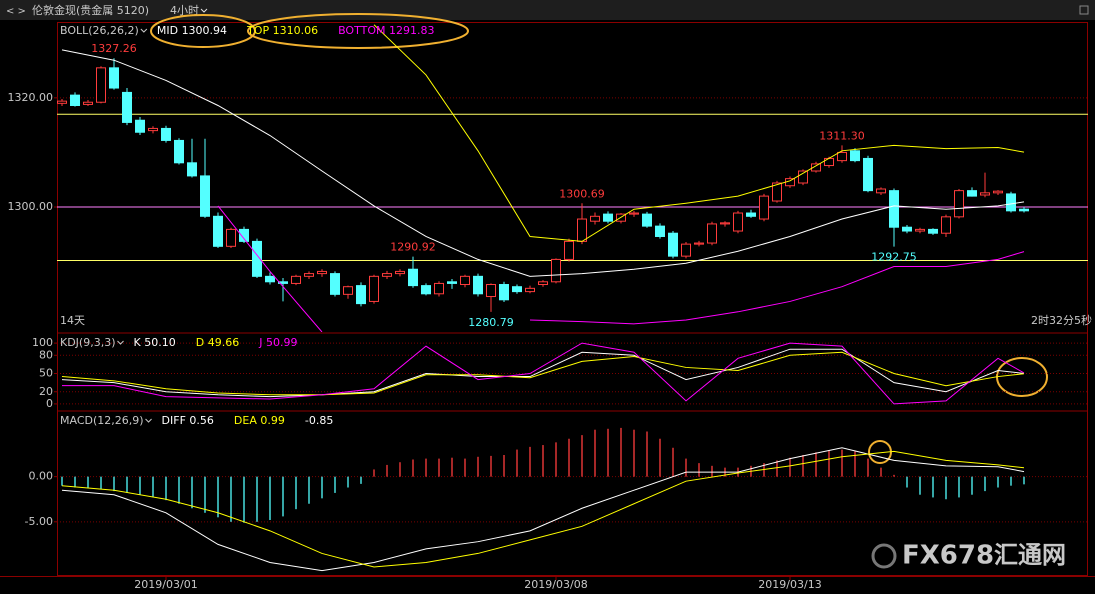 The width and height of the screenshot is (1095, 594). Describe the element at coordinates (184, 10) in the screenshot. I see `period-selector: 4小时` at that location.